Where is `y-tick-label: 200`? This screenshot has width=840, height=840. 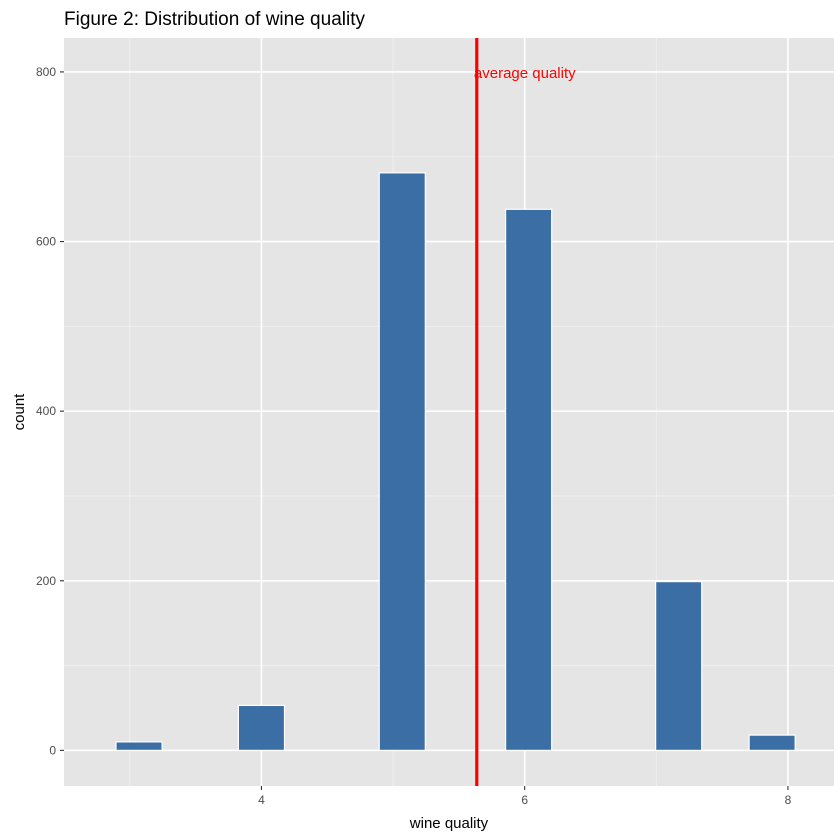 y-tick-label: 200 is located at coordinates (46, 581).